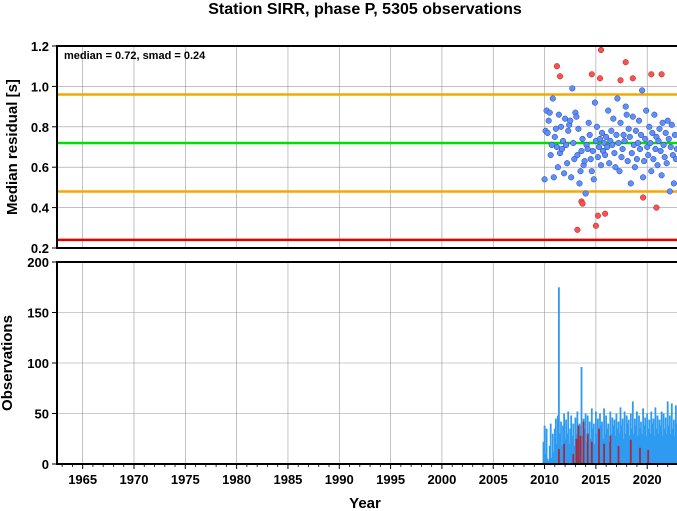 The height and width of the screenshot is (511, 677). What do you see at coordinates (609, 376) in the screenshot?
I see `observation-bars` at bounding box center [609, 376].